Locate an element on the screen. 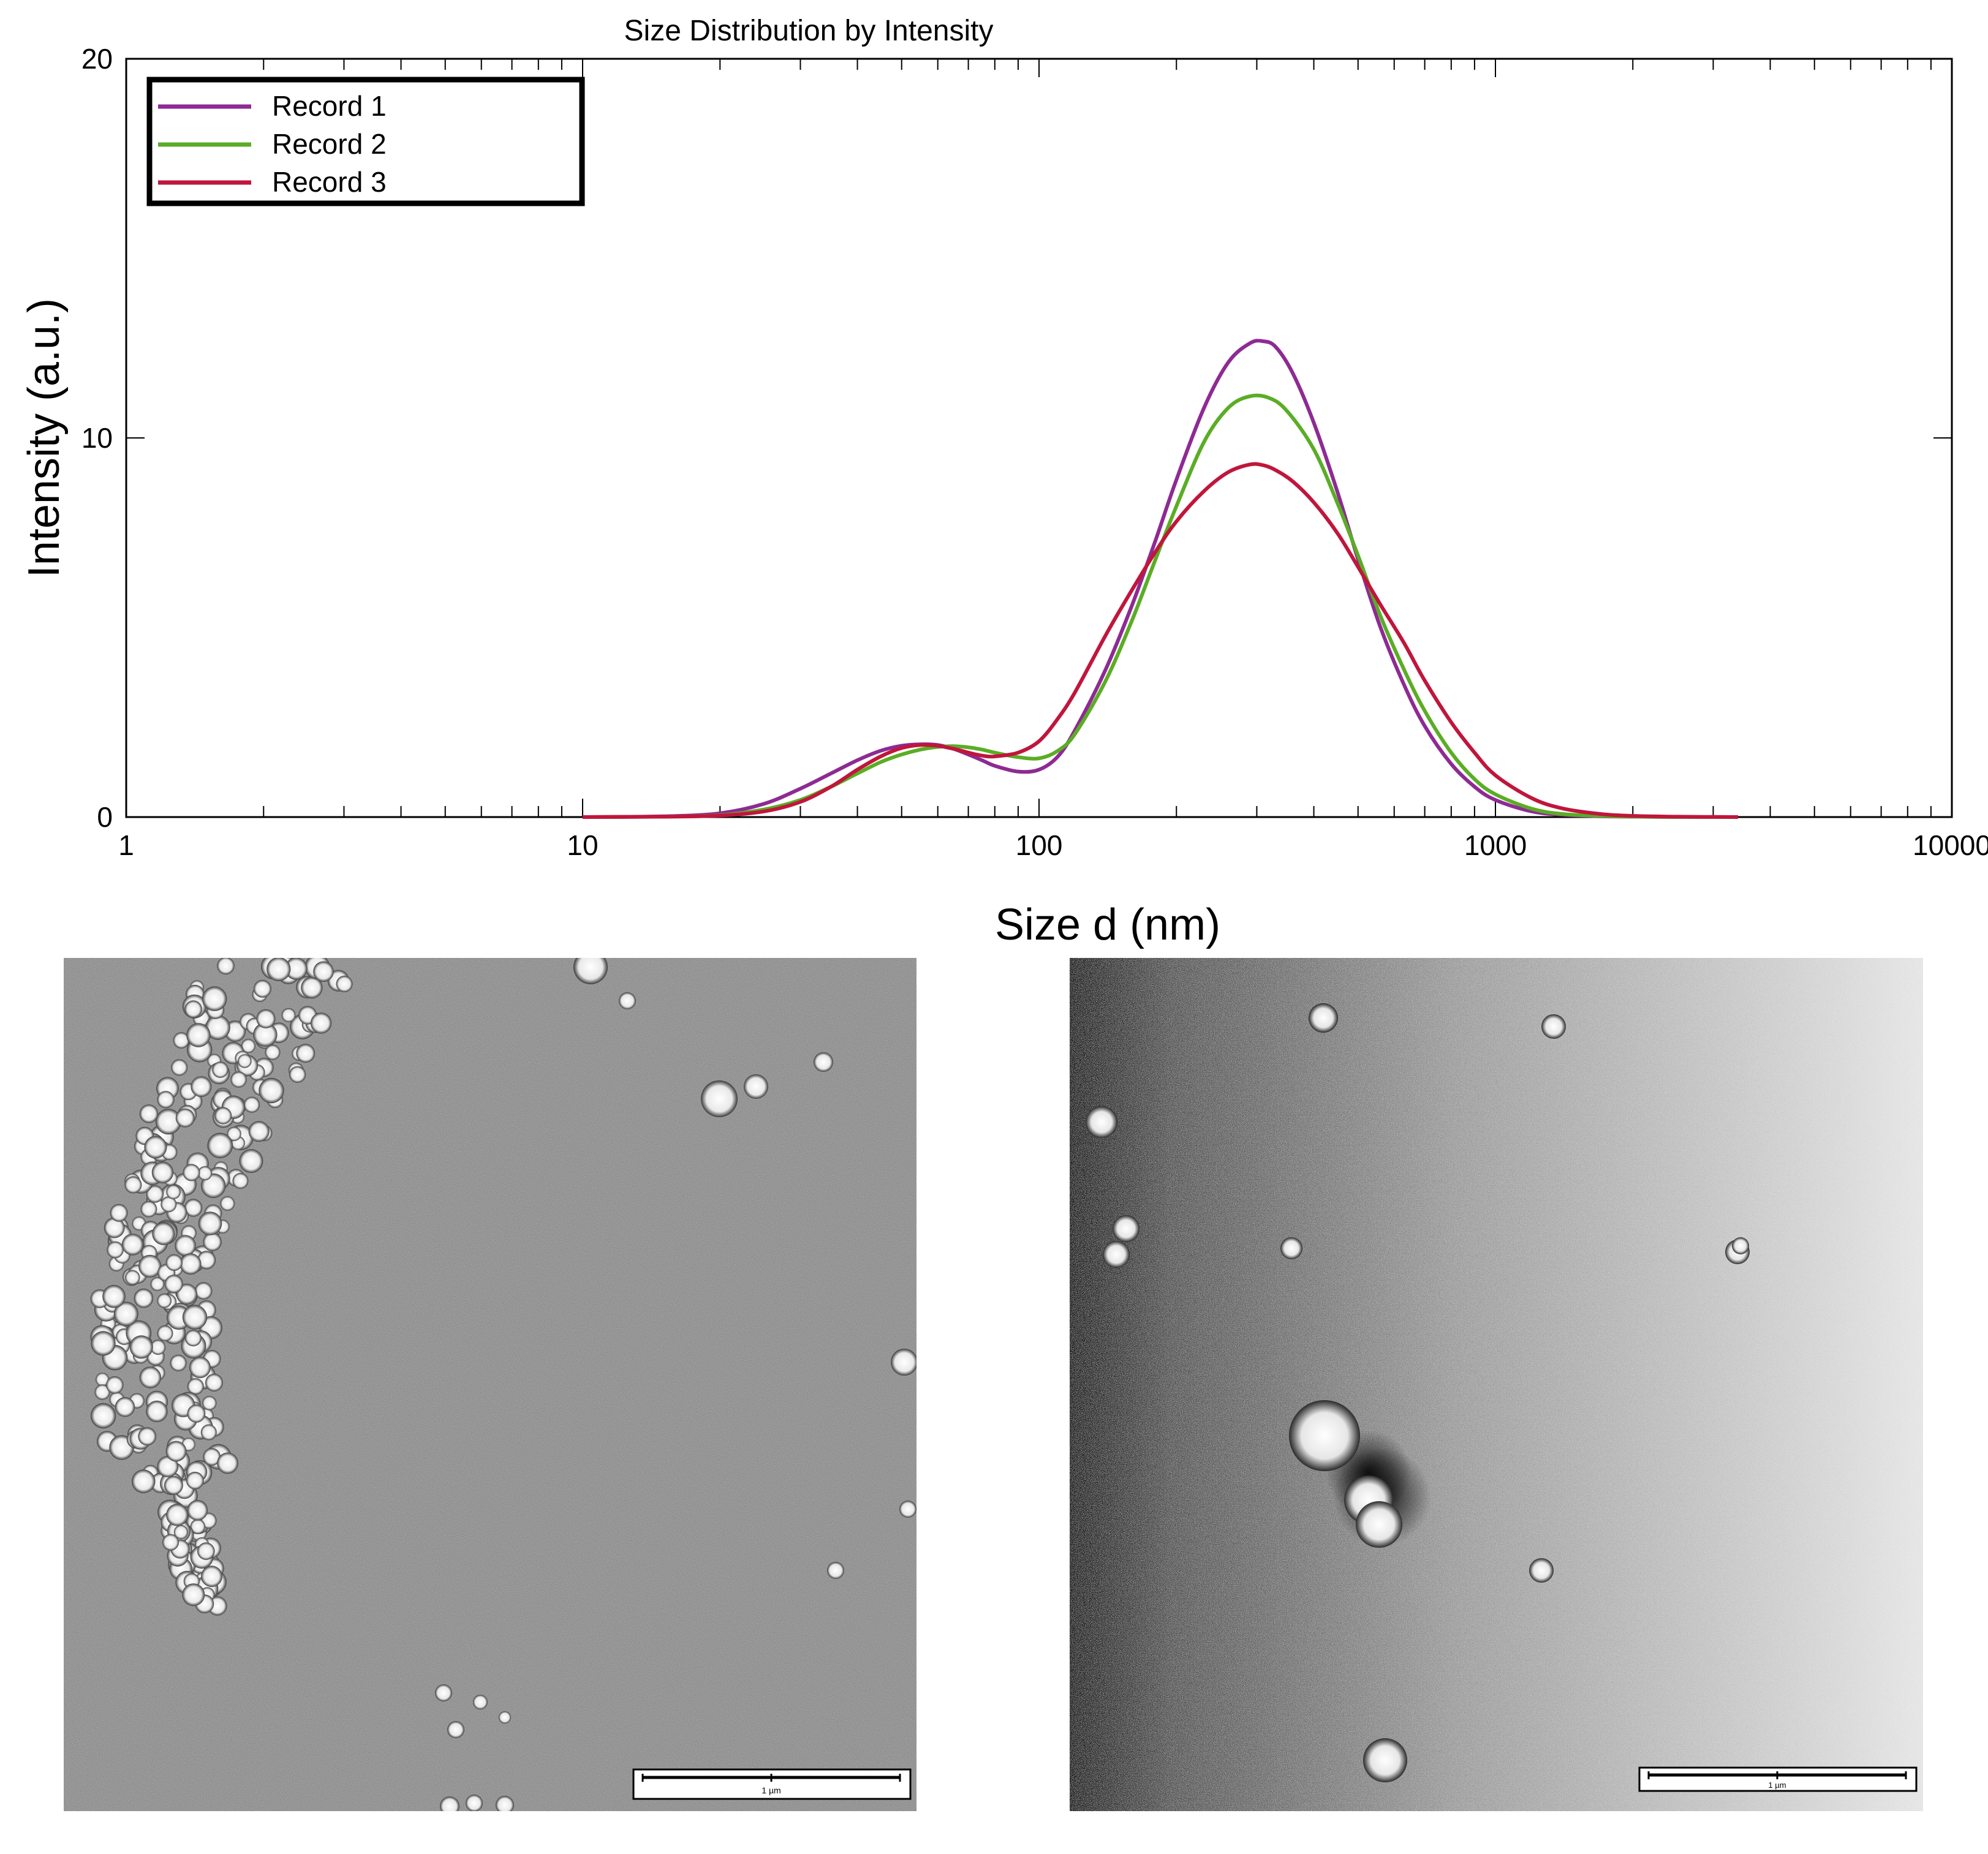 The width and height of the screenshot is (1988, 1854). y-tick-label: 0 is located at coordinates (105, 817).